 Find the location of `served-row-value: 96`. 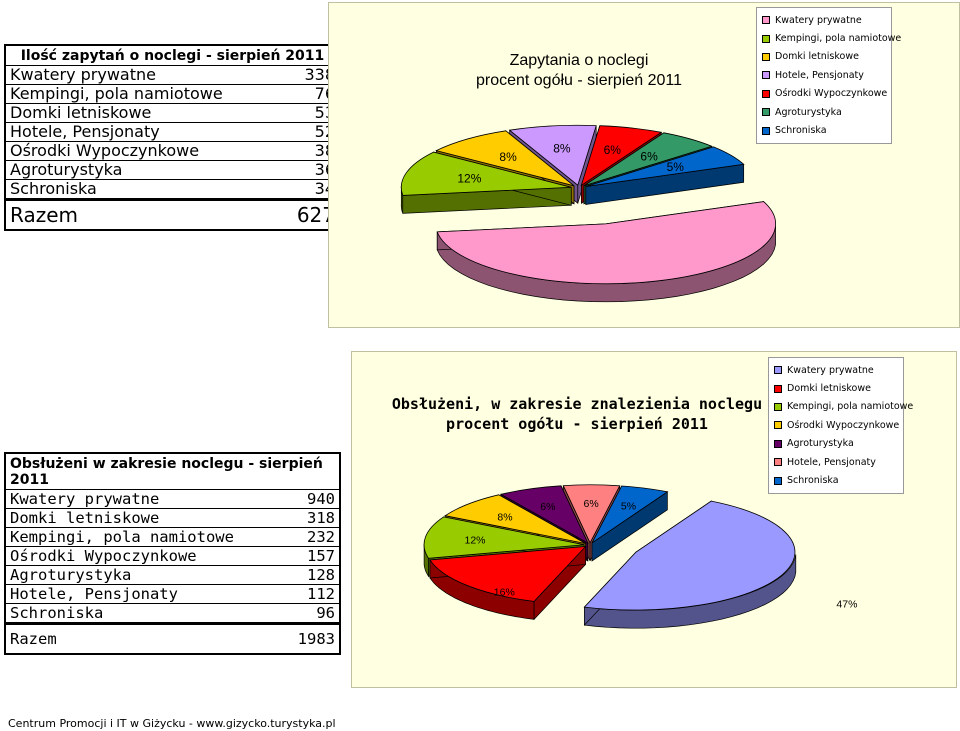

served-row-value: 96 is located at coordinates (325, 613).